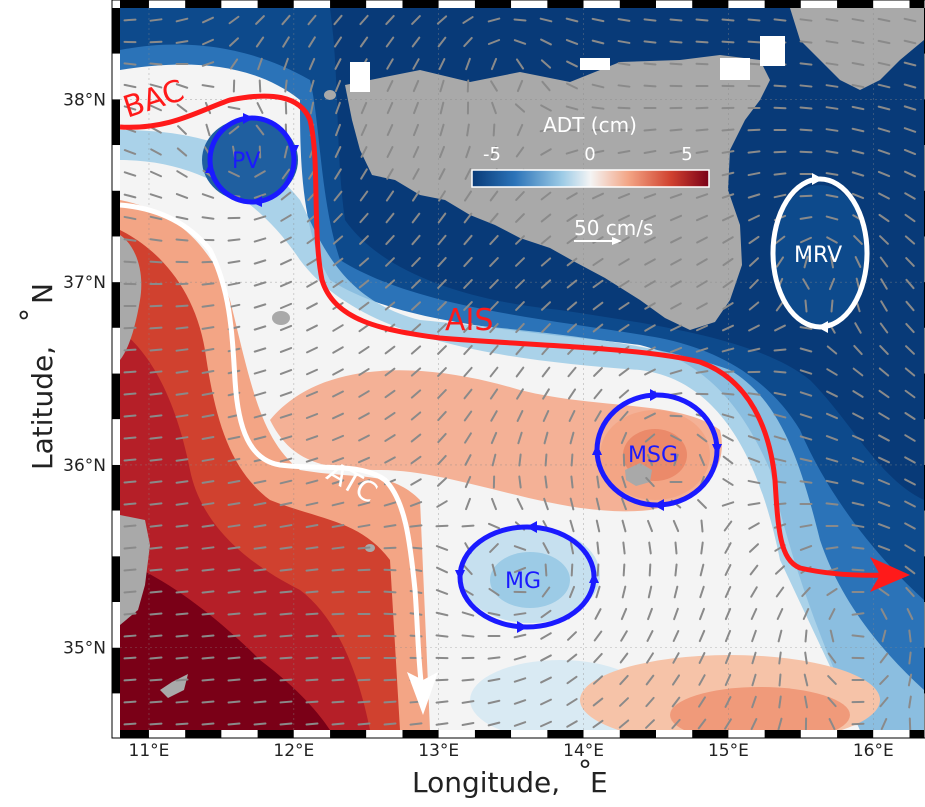 This screenshot has height=807, width=925. What do you see at coordinates (728, 751) in the screenshot?
I see `longitude-tick-label: 15°E` at bounding box center [728, 751].